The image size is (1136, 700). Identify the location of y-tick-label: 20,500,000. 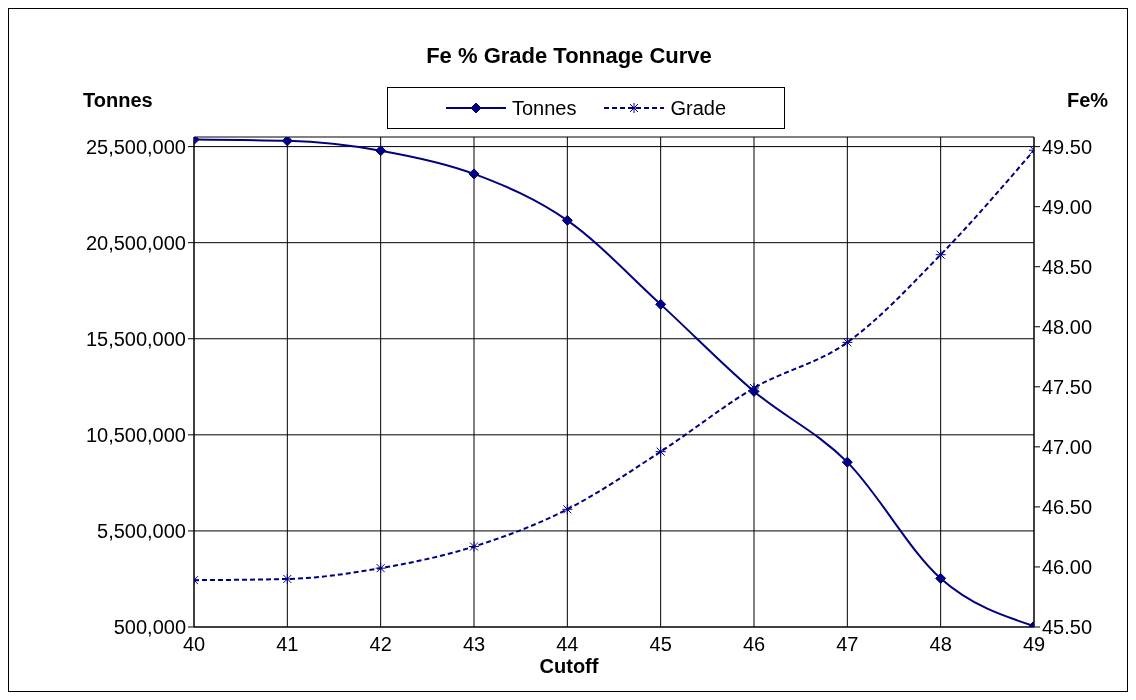
(135, 242).